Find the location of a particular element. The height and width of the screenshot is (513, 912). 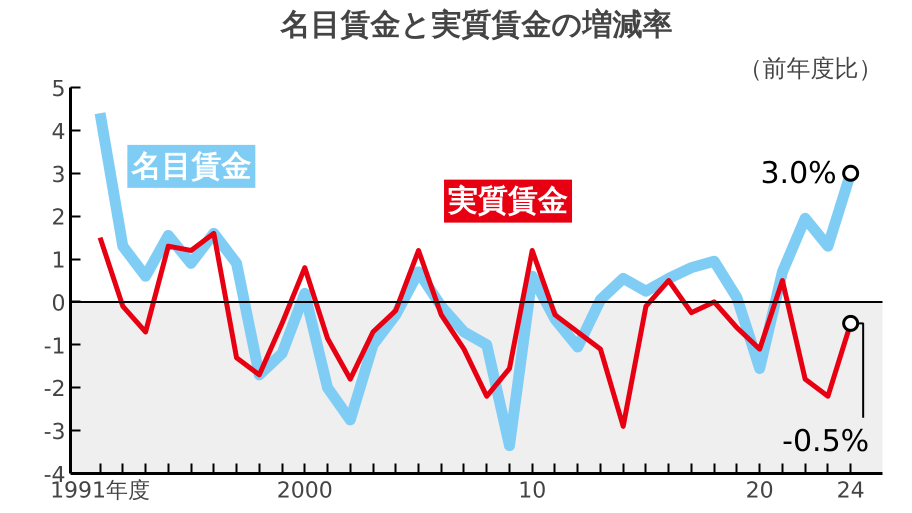

series-label: 実質賃金 is located at coordinates (507, 201).